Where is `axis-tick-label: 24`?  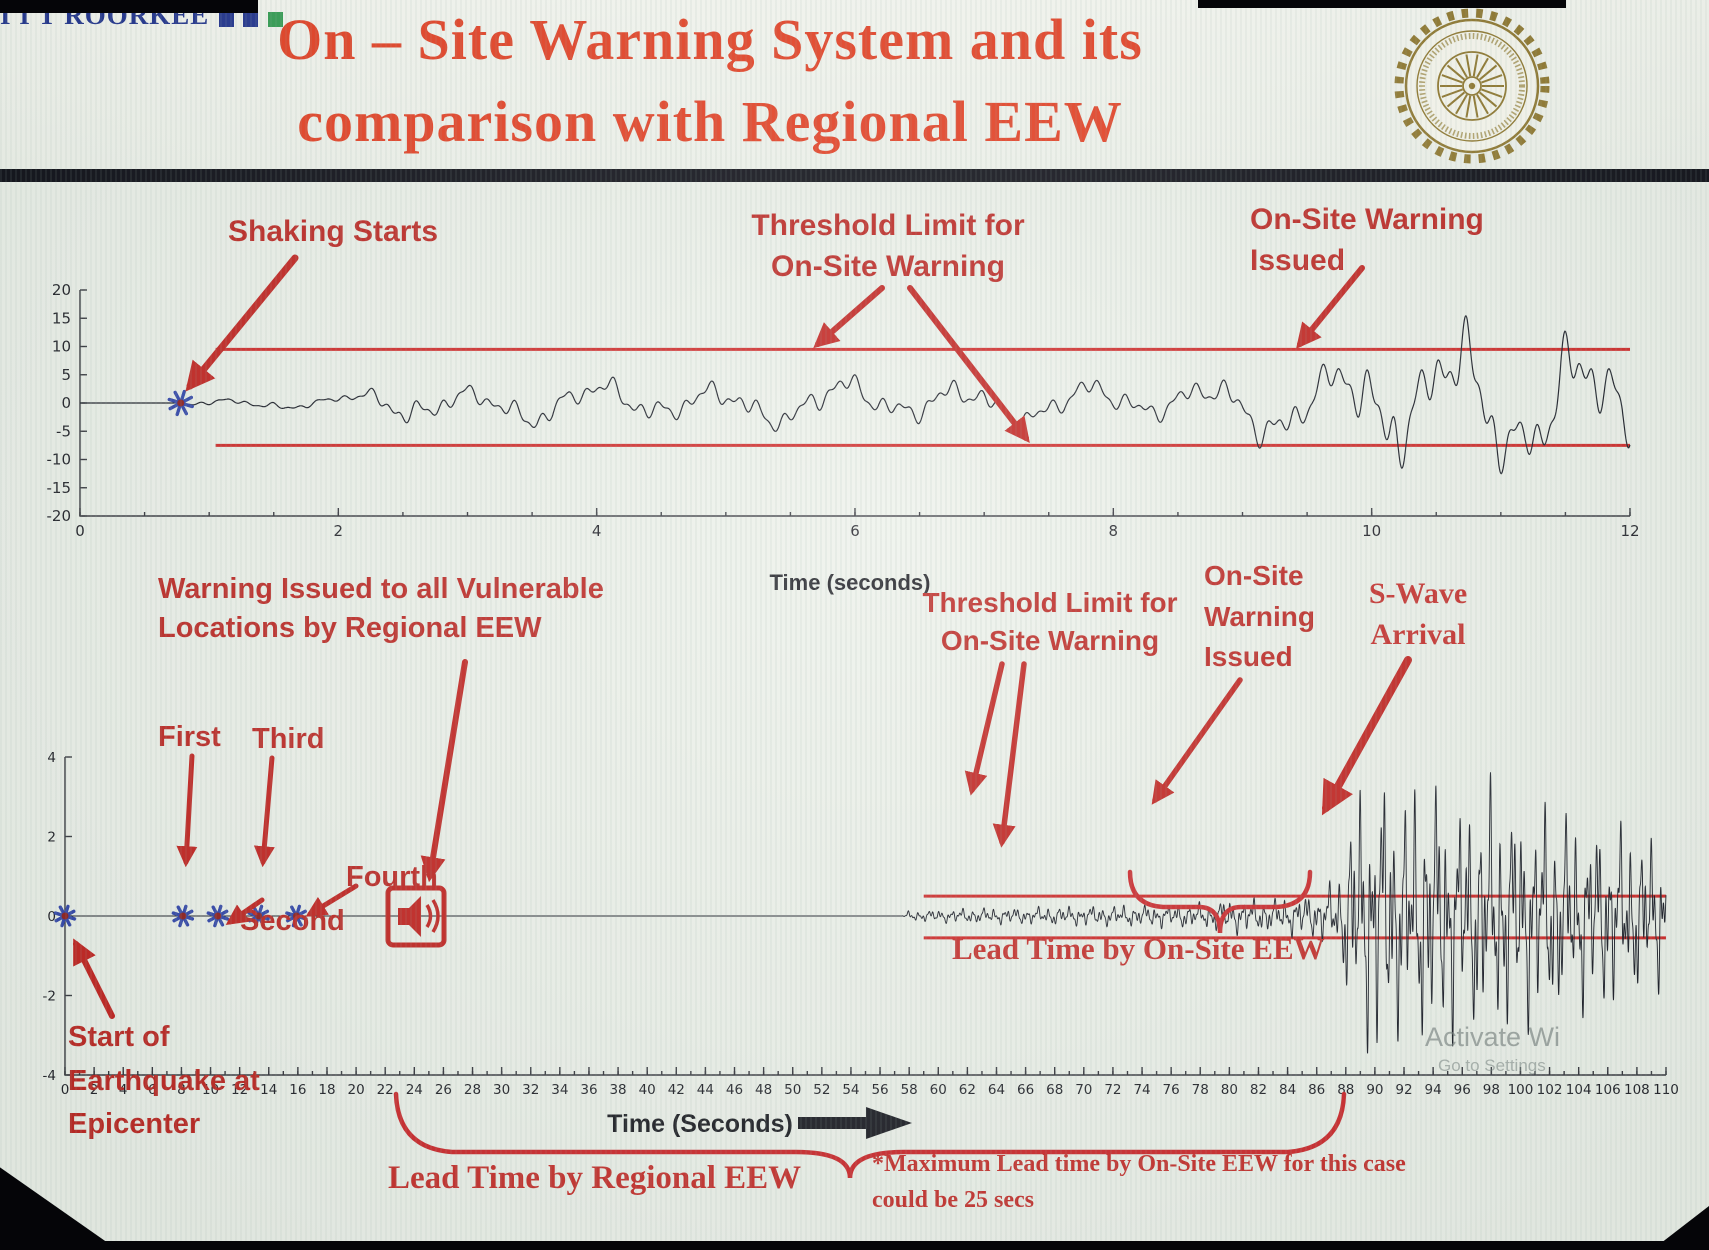 axis-tick-label: 24 is located at coordinates (414, 1090).